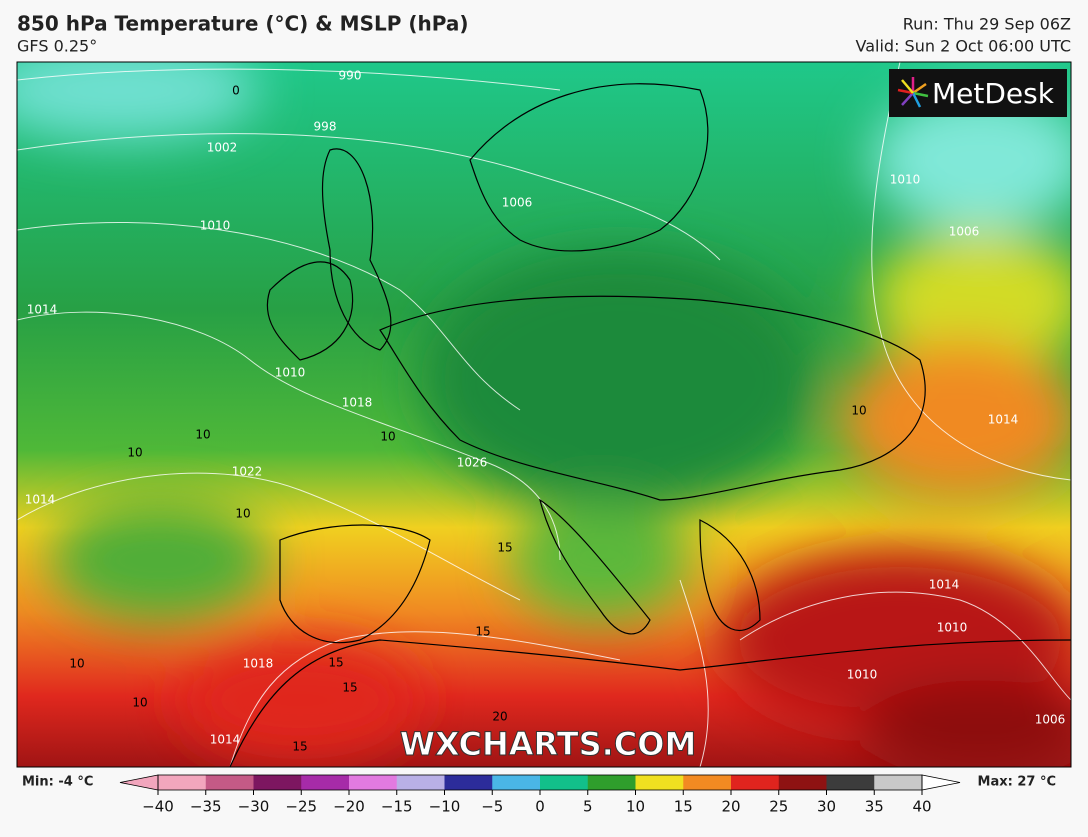  What do you see at coordinates (921, 807) in the screenshot?
I see `colorbar-tick-label: 40` at bounding box center [921, 807].